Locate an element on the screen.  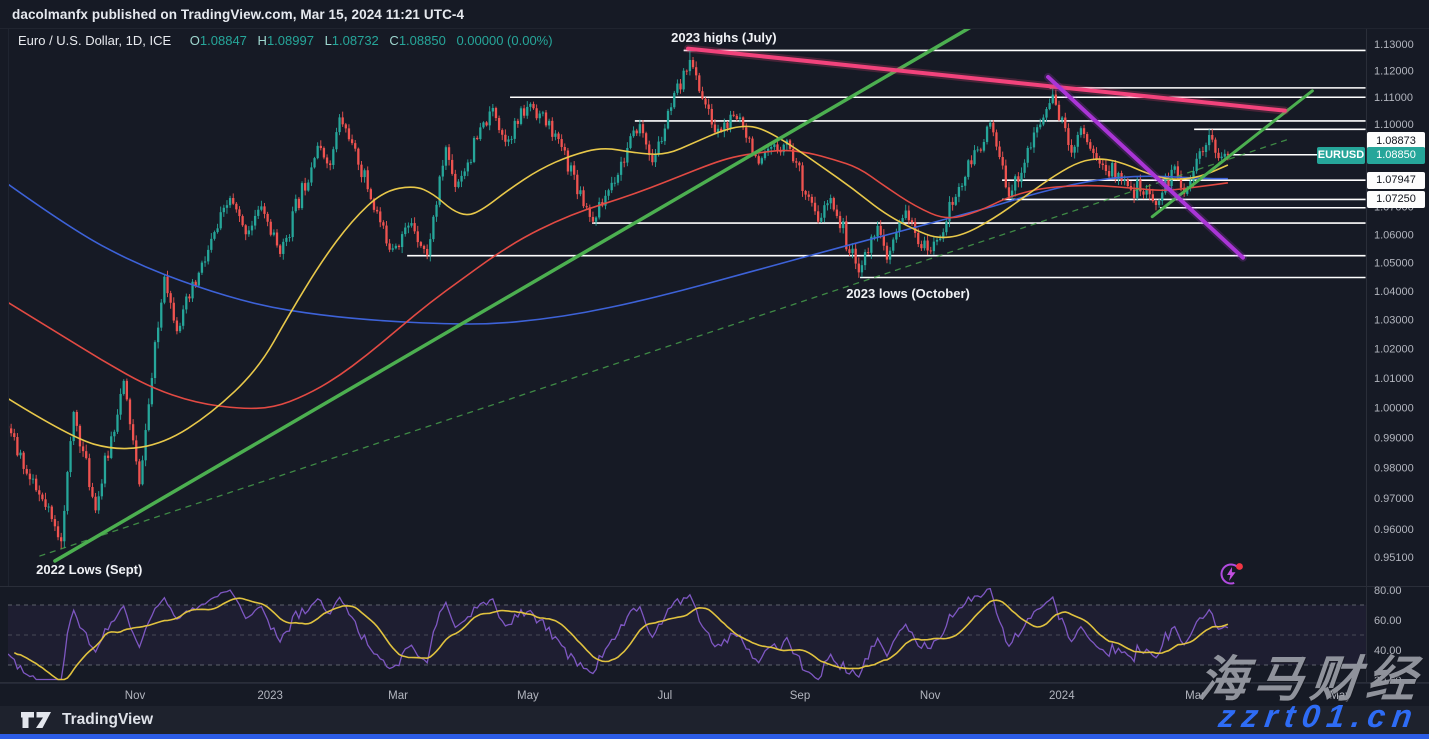
time-axis is located at coordinates (714, 695).